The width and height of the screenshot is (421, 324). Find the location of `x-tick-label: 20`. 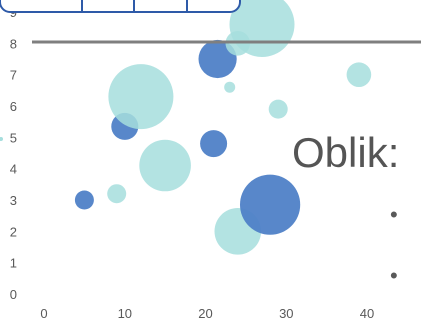

x-tick-label: 20 is located at coordinates (205, 313).